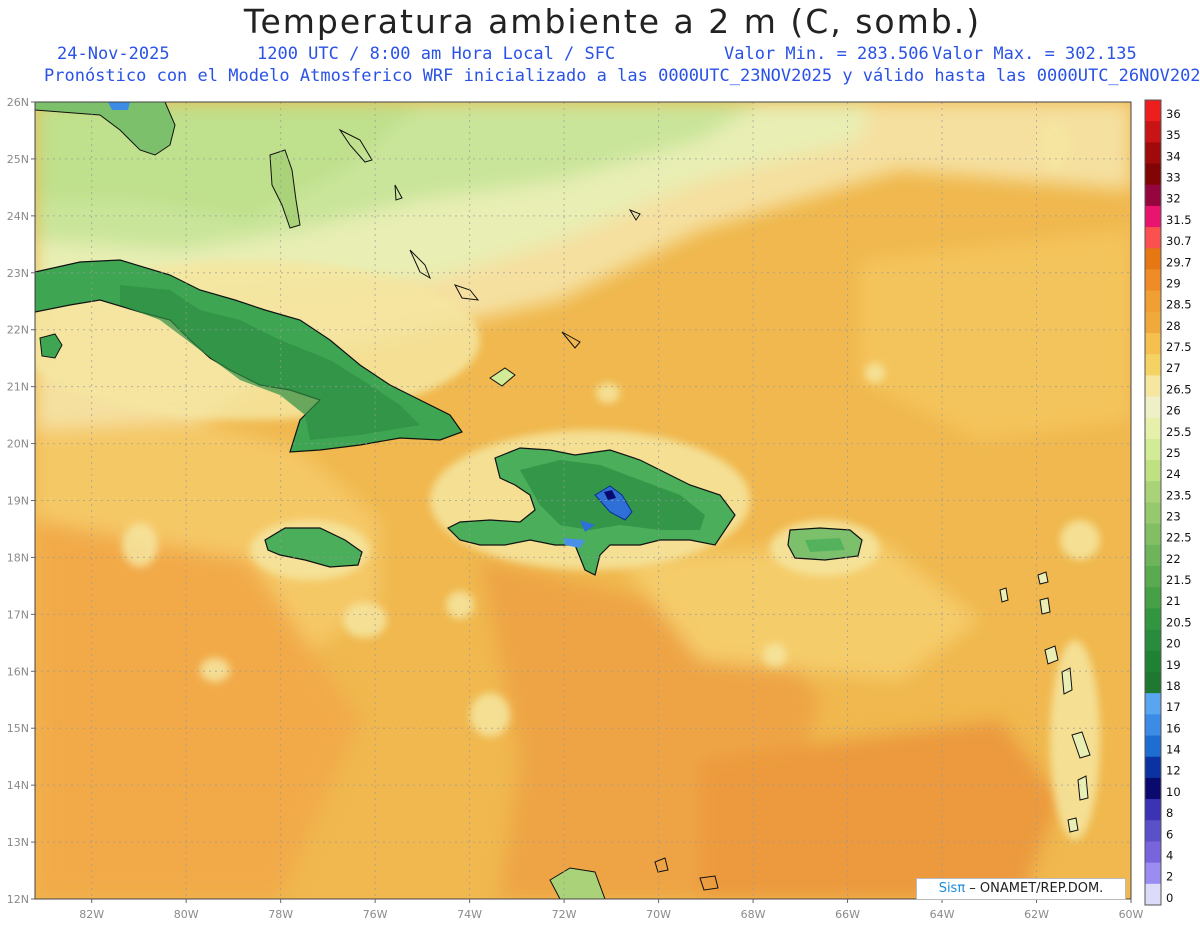 The width and height of the screenshot is (1200, 927). I want to click on colorbar-label: 31.5, so click(1179, 220).